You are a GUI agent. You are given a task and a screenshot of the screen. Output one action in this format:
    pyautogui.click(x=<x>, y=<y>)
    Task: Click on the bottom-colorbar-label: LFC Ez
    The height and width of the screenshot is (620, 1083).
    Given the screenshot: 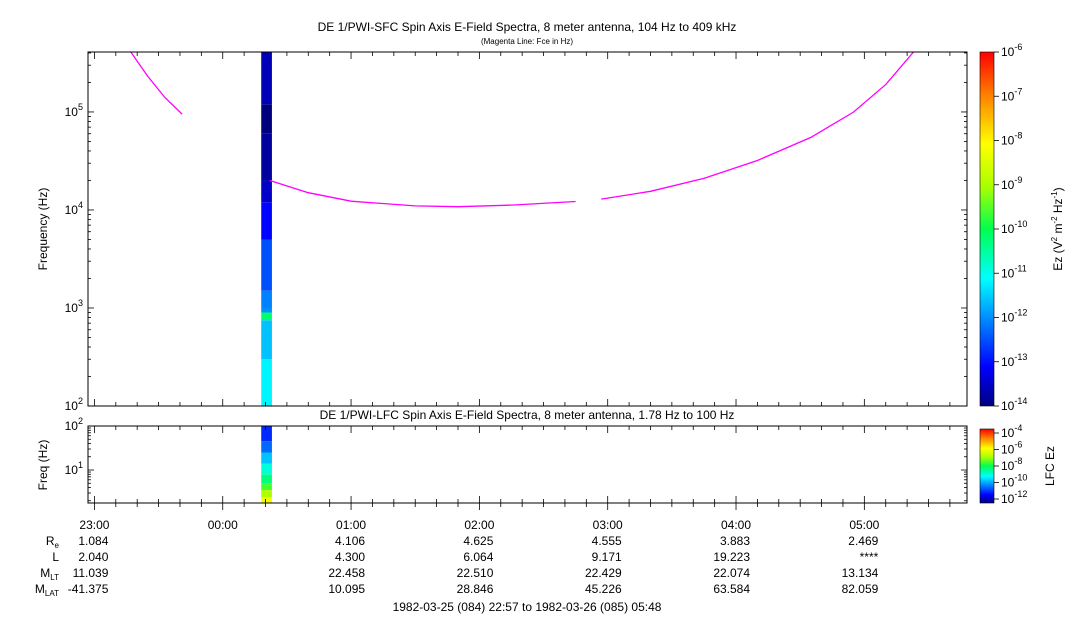 What is the action you would take?
    pyautogui.click(x=1050, y=466)
    